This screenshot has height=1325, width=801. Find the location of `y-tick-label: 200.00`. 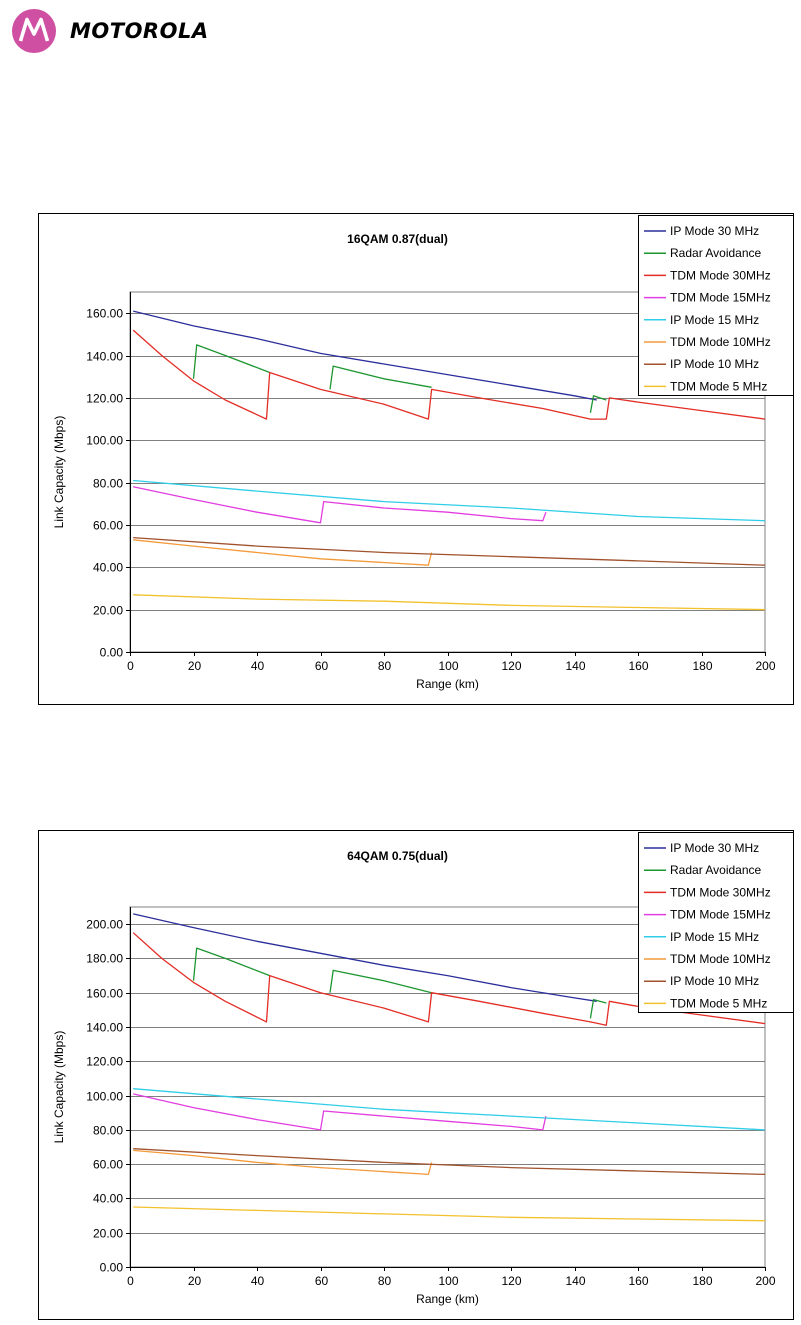

y-tick-label: 200.00 is located at coordinates (104, 925).